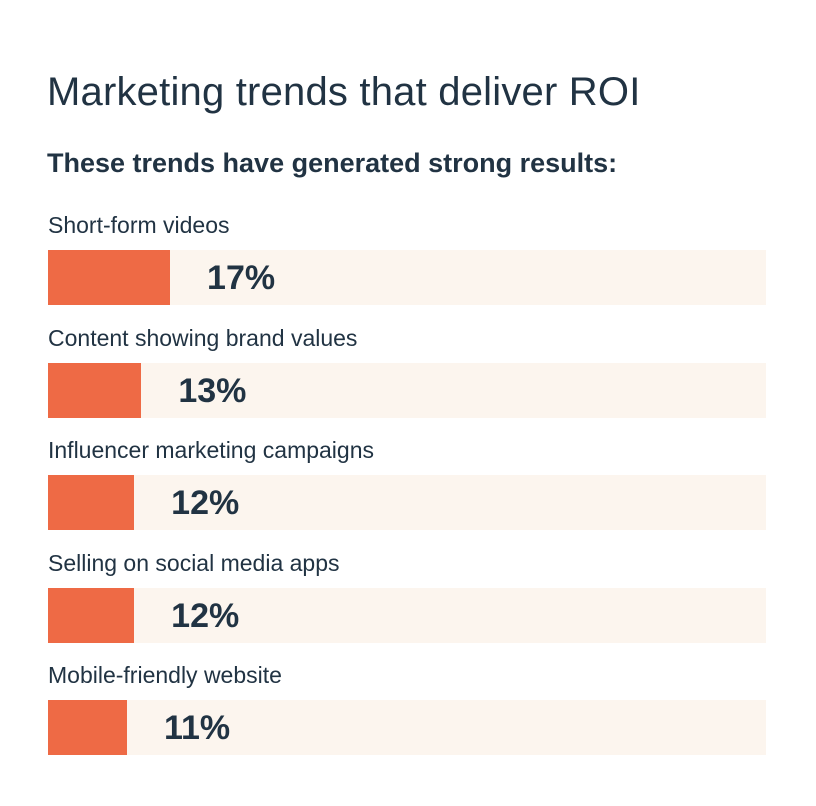 This screenshot has height=806, width=816. What do you see at coordinates (407, 390) in the screenshot?
I see `bar-track: 13%` at bounding box center [407, 390].